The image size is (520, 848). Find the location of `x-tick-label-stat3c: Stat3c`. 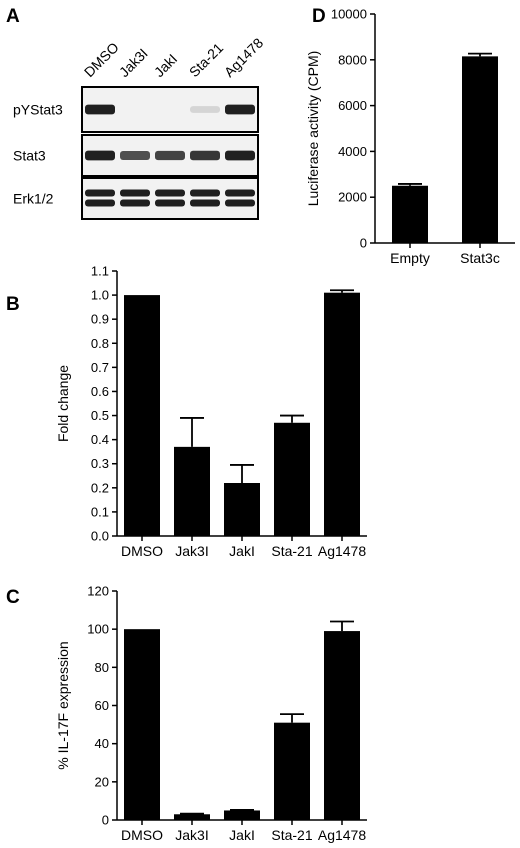

x-tick-label-stat3c: Stat3c is located at coordinates (480, 258).